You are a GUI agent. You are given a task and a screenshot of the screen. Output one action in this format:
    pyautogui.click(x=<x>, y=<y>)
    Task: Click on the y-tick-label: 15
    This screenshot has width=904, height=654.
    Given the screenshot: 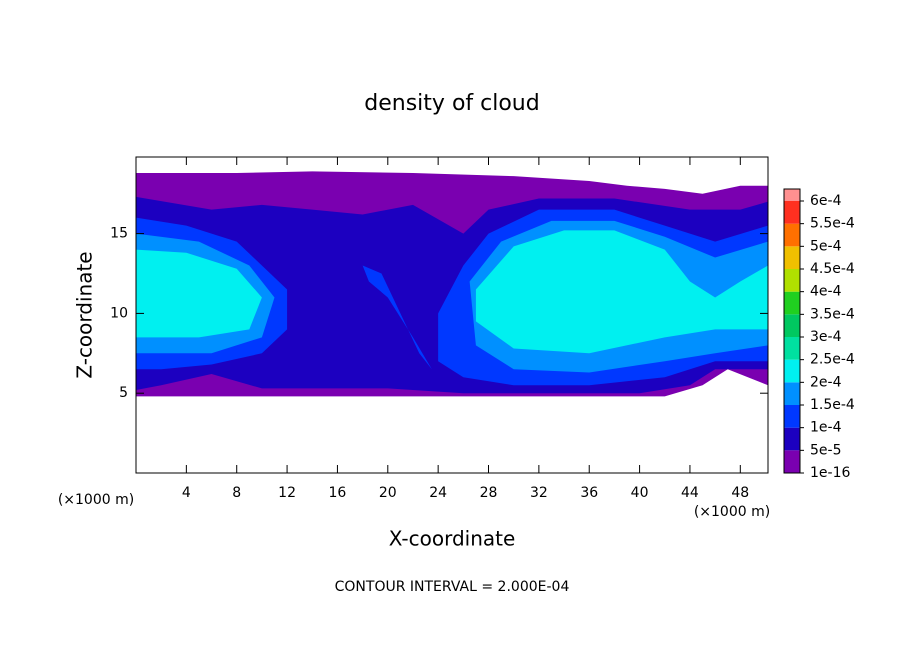 What is the action you would take?
    pyautogui.click(x=119, y=234)
    